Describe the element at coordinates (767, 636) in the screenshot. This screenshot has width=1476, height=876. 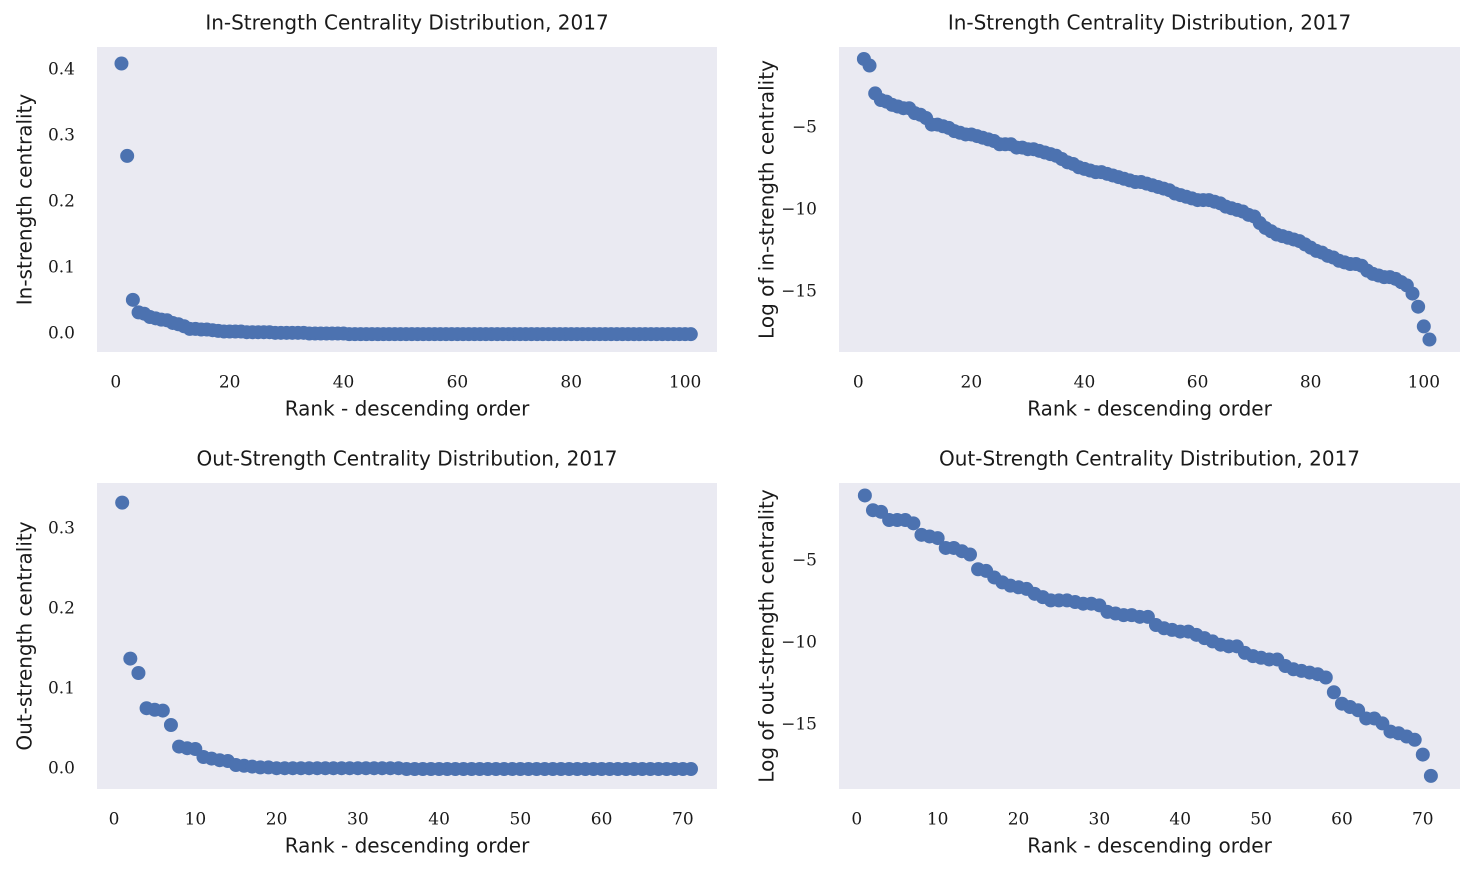
I see `y-axis-label: Log of out-strength centrality` at that location.